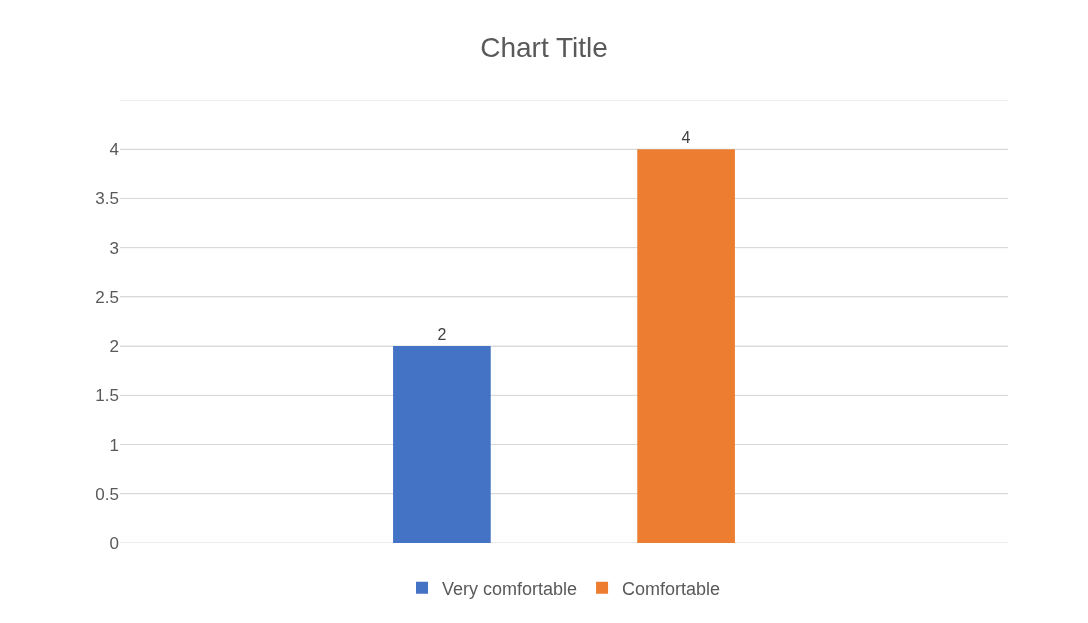 Image resolution: width=1088 pixels, height=623 pixels. What do you see at coordinates (442, 335) in the screenshot?
I see `data-label: 2` at bounding box center [442, 335].